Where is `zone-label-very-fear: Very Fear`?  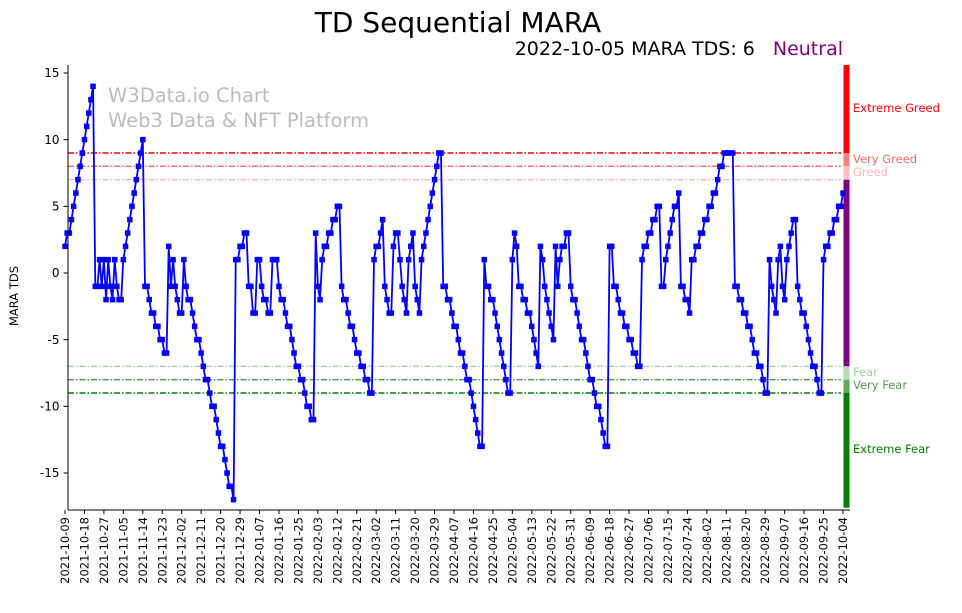
zone-label-very-fear: Very Fear is located at coordinates (880, 385).